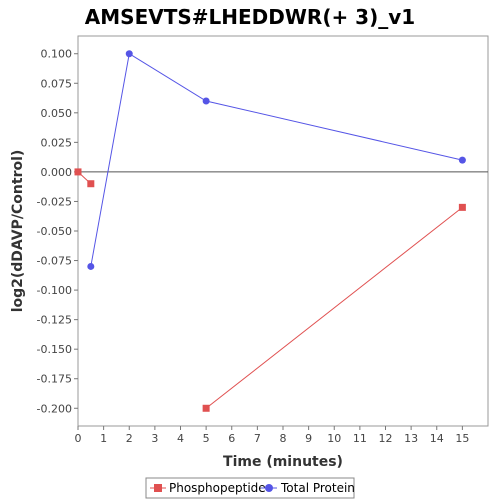 This screenshot has width=500, height=500. I want to click on x-tick-label: 14, so click(437, 438).